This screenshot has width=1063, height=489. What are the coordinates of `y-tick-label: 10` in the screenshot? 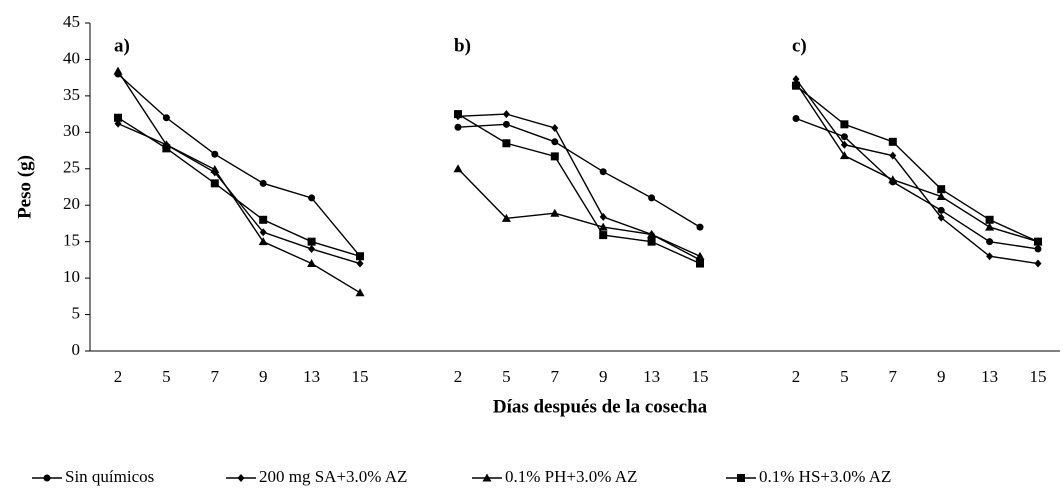 It's located at (71, 276).